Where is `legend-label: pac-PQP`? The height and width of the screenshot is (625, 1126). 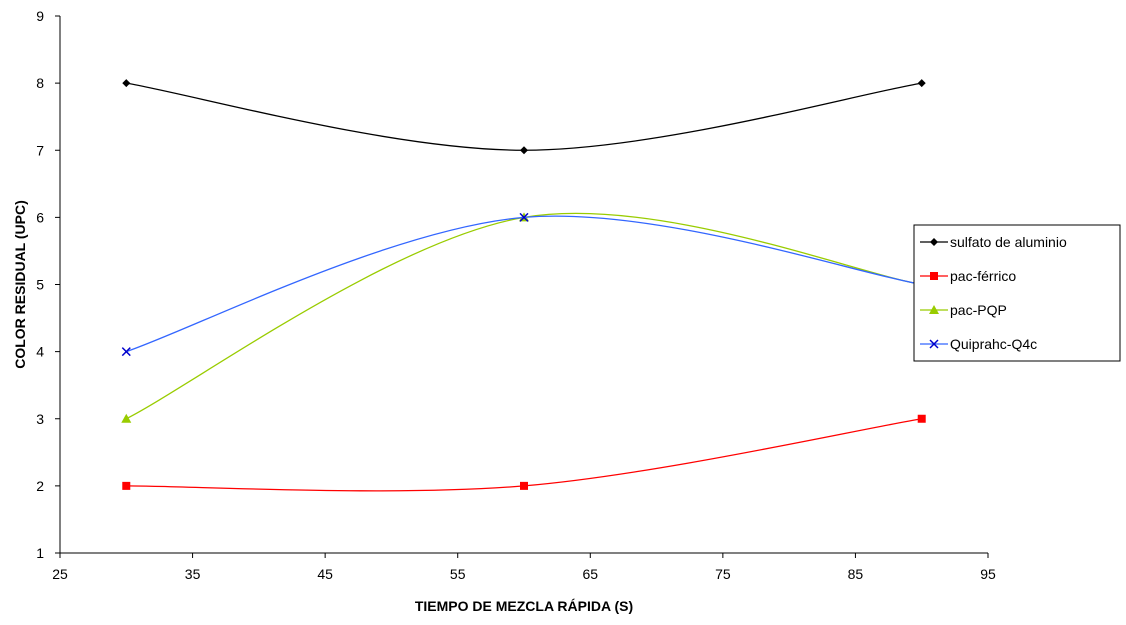
legend-label: pac-PQP is located at coordinates (978, 310).